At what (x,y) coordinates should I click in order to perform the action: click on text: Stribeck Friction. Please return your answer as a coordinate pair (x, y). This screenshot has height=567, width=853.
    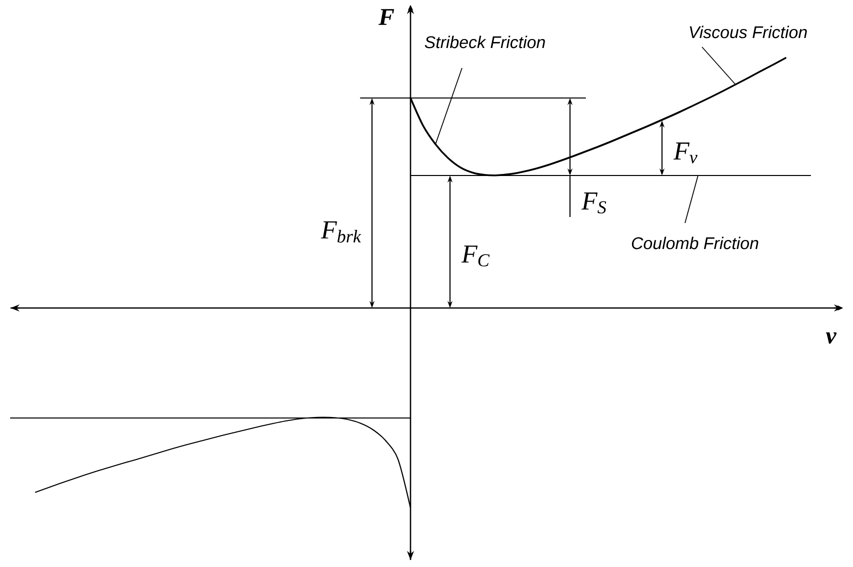
    Looking at the image, I should click on (484, 42).